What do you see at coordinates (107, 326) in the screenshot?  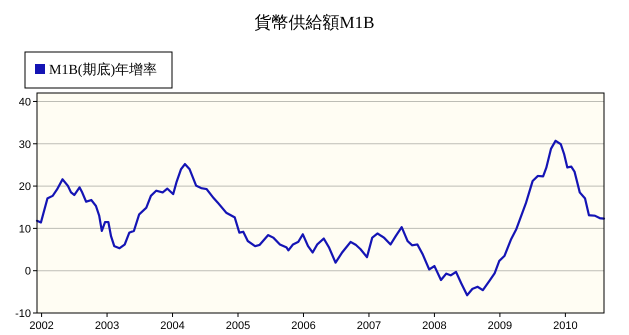 I see `x-tick-label: 2003` at bounding box center [107, 326].